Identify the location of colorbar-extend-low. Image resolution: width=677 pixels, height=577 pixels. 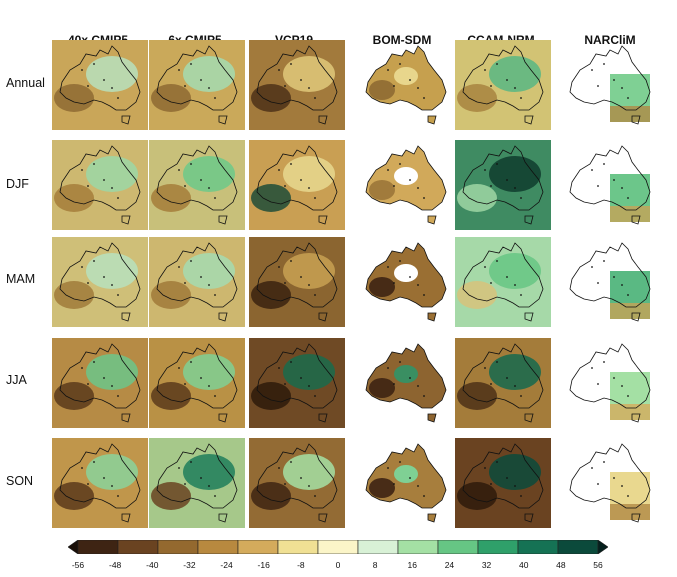
(73, 547).